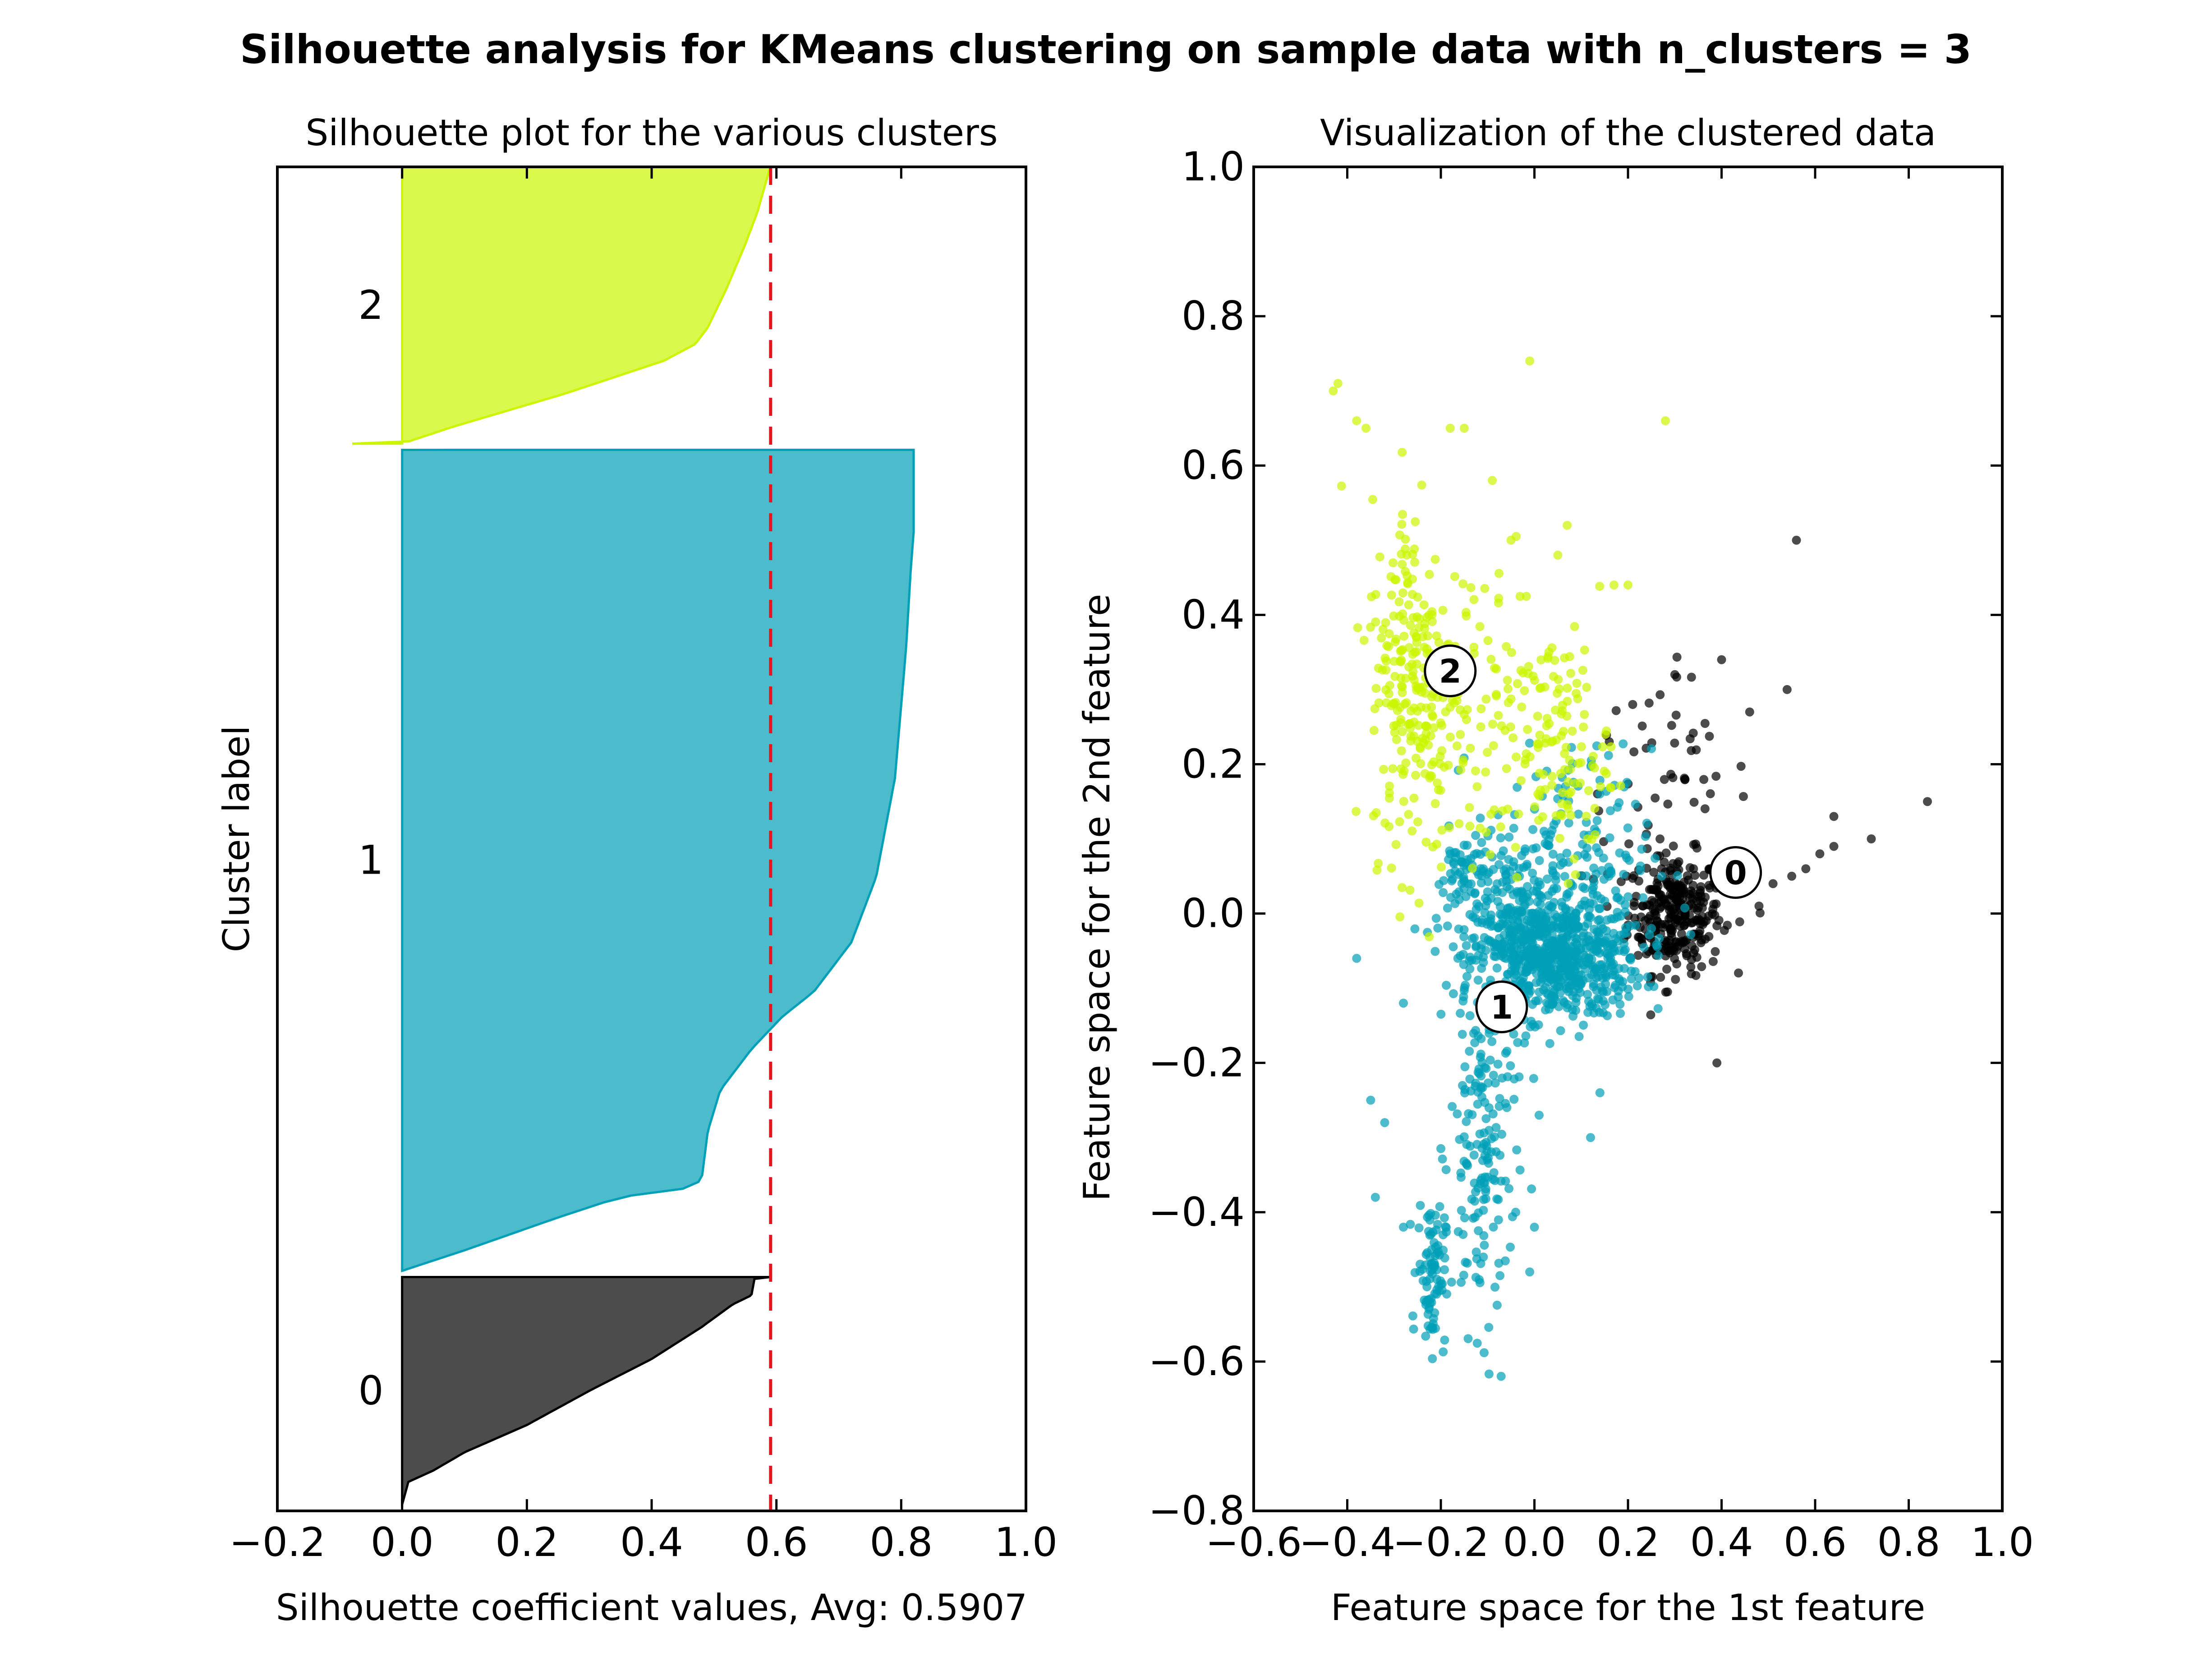 The width and height of the screenshot is (2212, 1671). What do you see at coordinates (776, 1542) in the screenshot?
I see `silhouette-x-tick-label: 0.6` at bounding box center [776, 1542].